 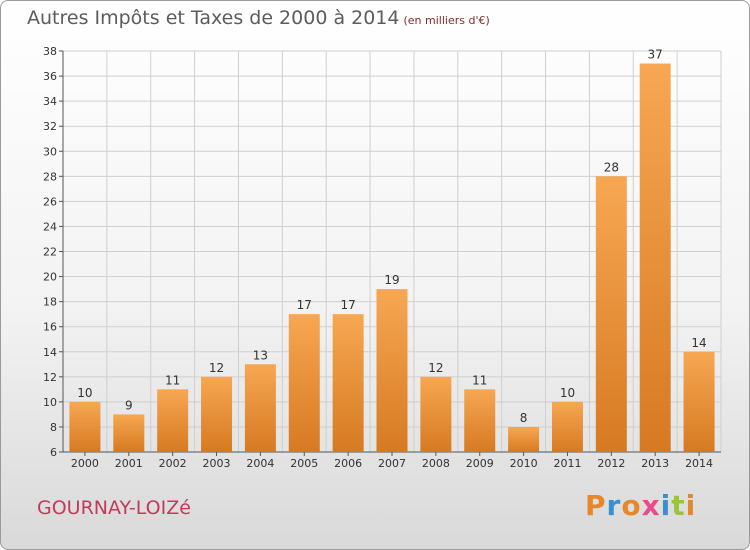 I want to click on commune-name: GOURNAY-LOIZé, so click(x=114, y=508).